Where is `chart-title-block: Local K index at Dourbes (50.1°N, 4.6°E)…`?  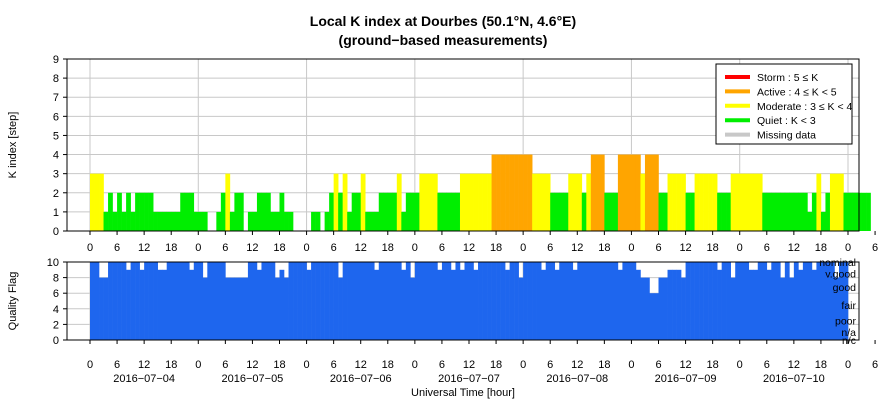 chart-title-block: Local K index at Dourbes (50.1°N, 4.6°E)… is located at coordinates (443, 31).